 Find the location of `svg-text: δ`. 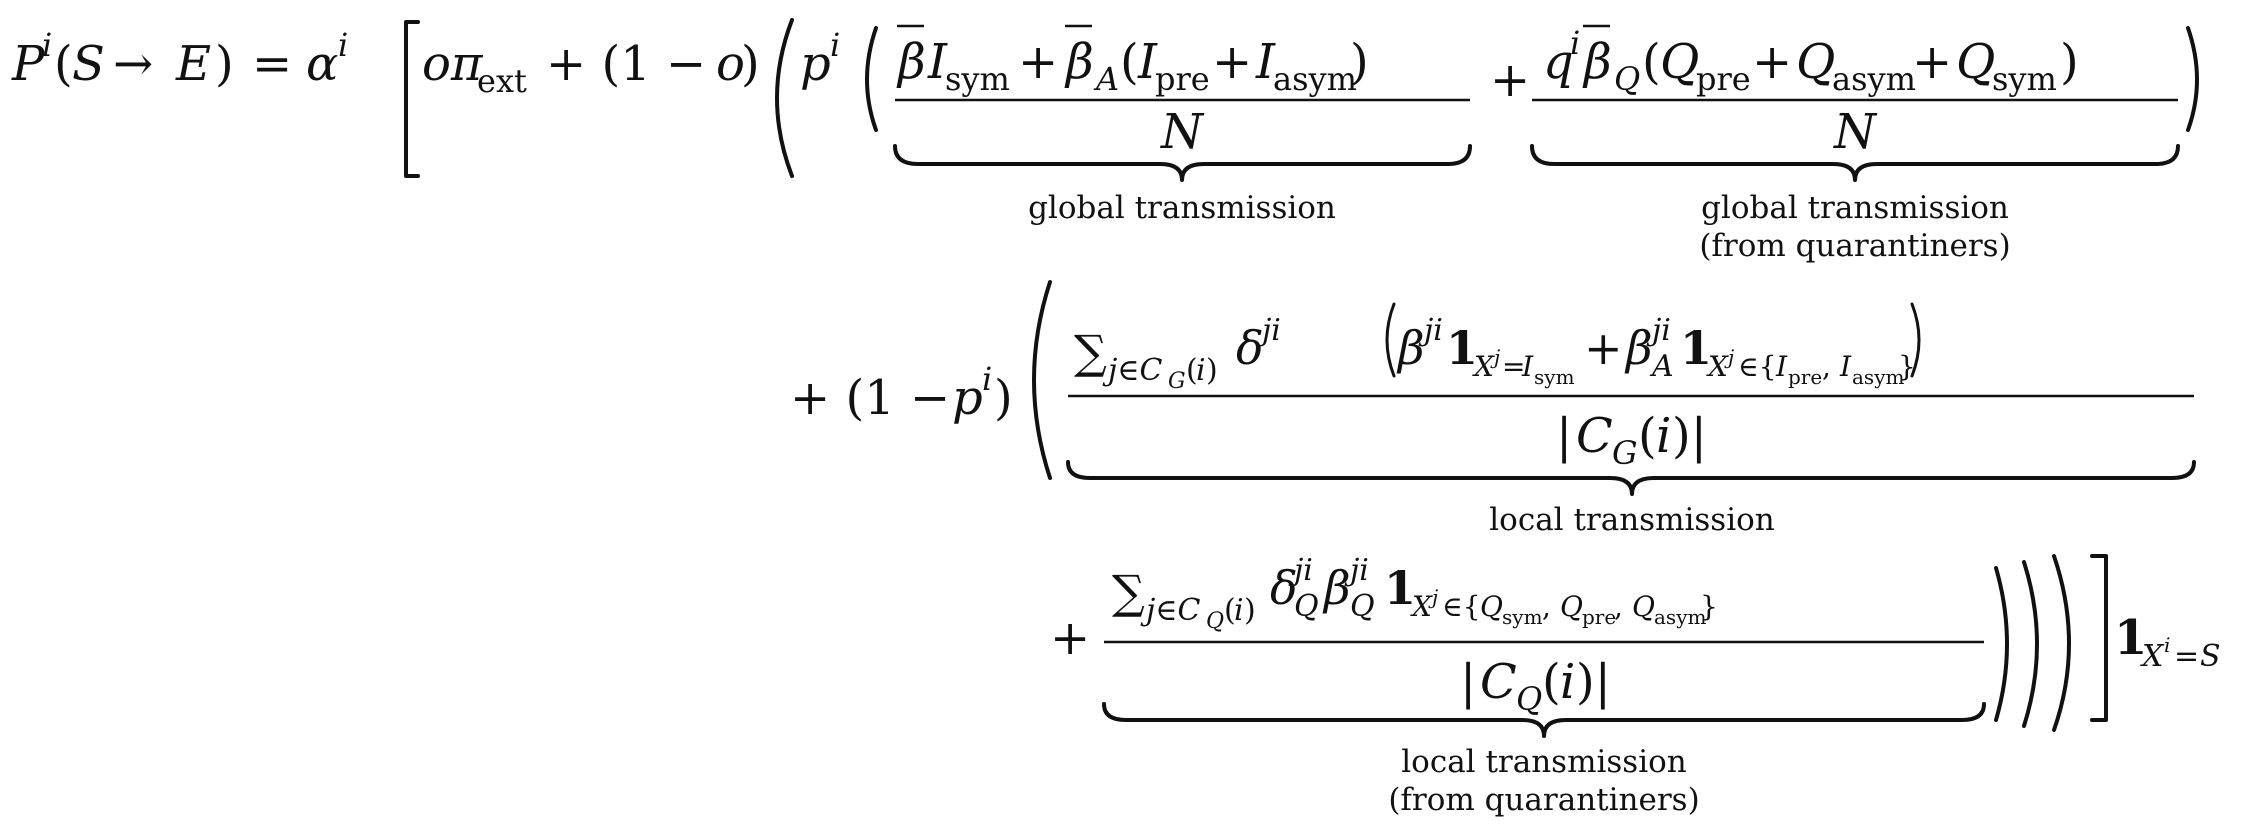

svg-text: δ is located at coordinates (1284, 588).